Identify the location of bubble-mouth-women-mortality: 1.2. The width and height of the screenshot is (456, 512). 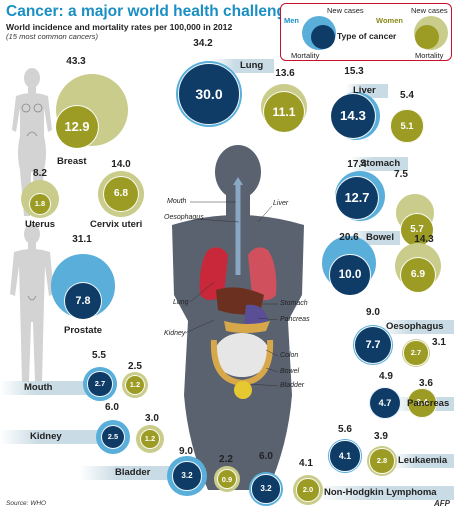
(135, 385).